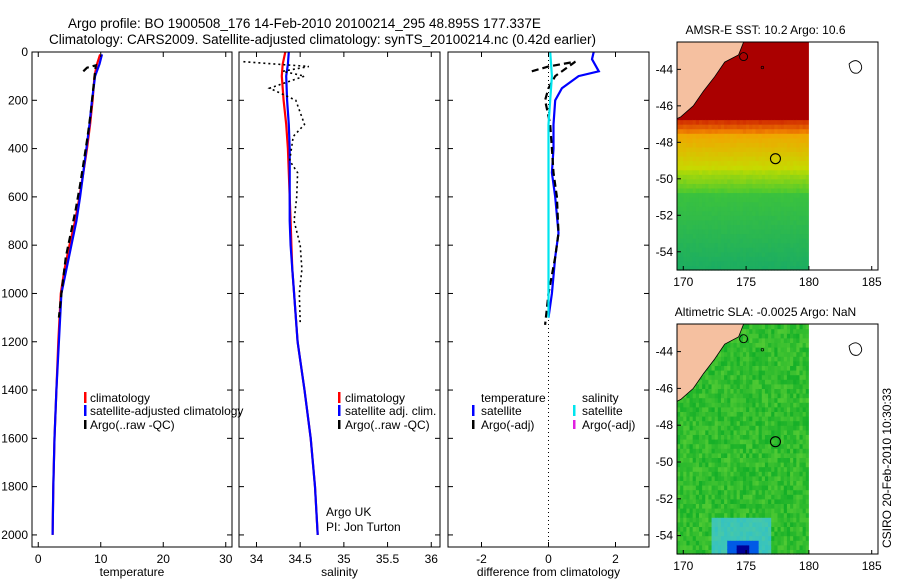 Image resolution: width=900 pixels, height=580 pixels. Describe the element at coordinates (887, 468) in the screenshot. I see `csiro-side-label: CSIRO 20-Feb-2010 10:30:33` at that location.